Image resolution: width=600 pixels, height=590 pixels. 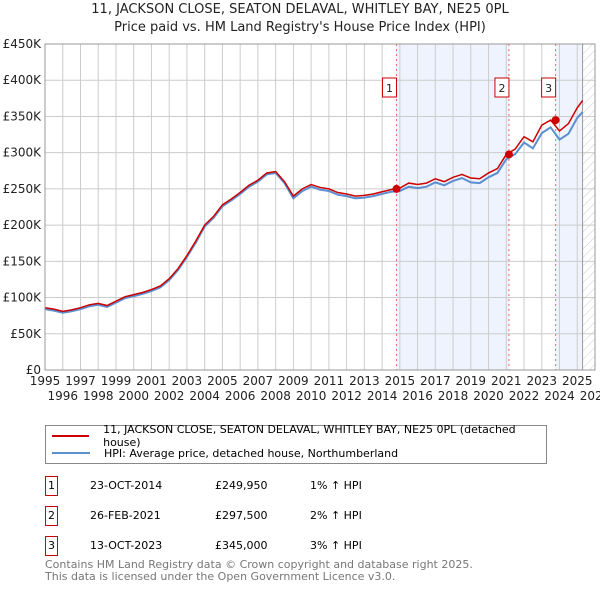 I want to click on y-tick-label: £0, so click(x=33, y=370).